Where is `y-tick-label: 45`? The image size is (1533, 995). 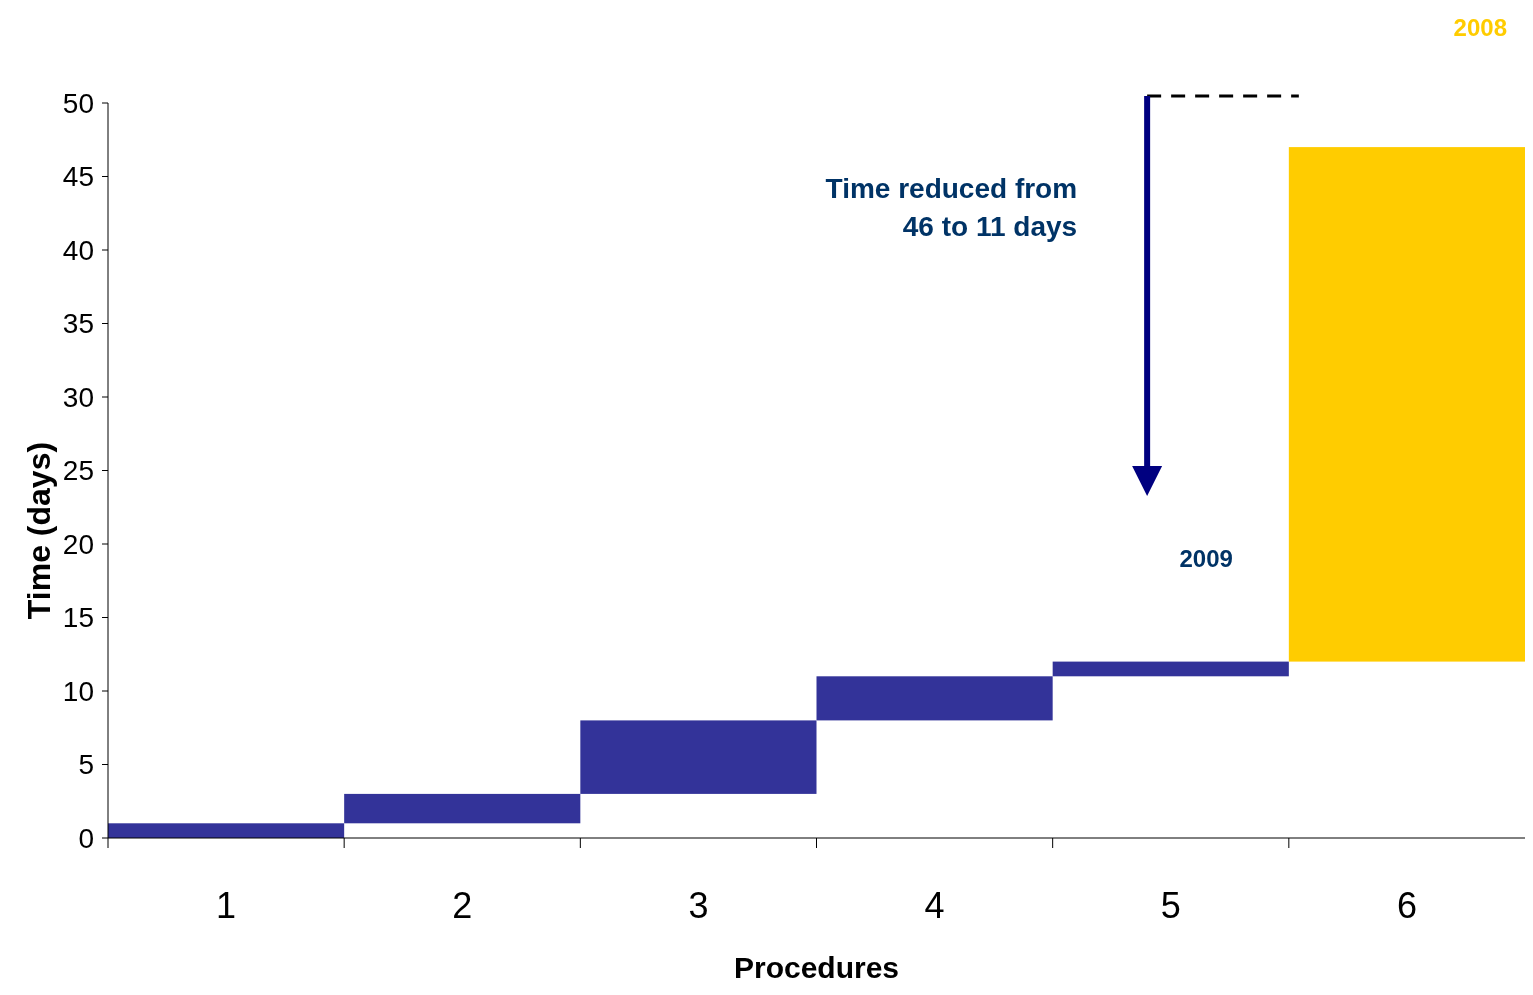 y-tick-label: 45 is located at coordinates (78, 177).